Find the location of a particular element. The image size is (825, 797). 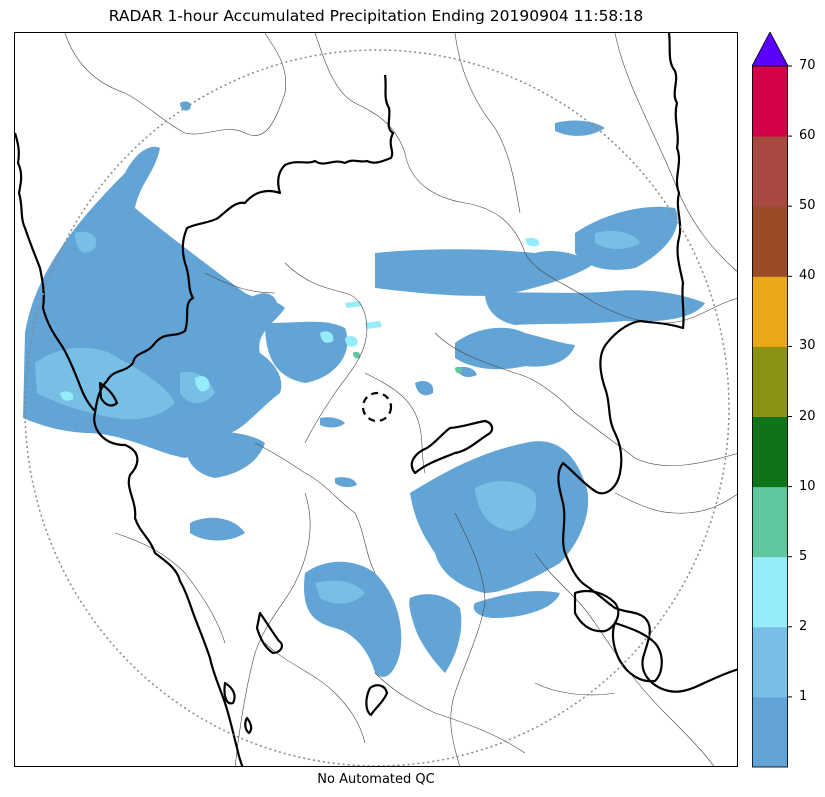

colorbar-tick-label: 40 is located at coordinates (807, 276).